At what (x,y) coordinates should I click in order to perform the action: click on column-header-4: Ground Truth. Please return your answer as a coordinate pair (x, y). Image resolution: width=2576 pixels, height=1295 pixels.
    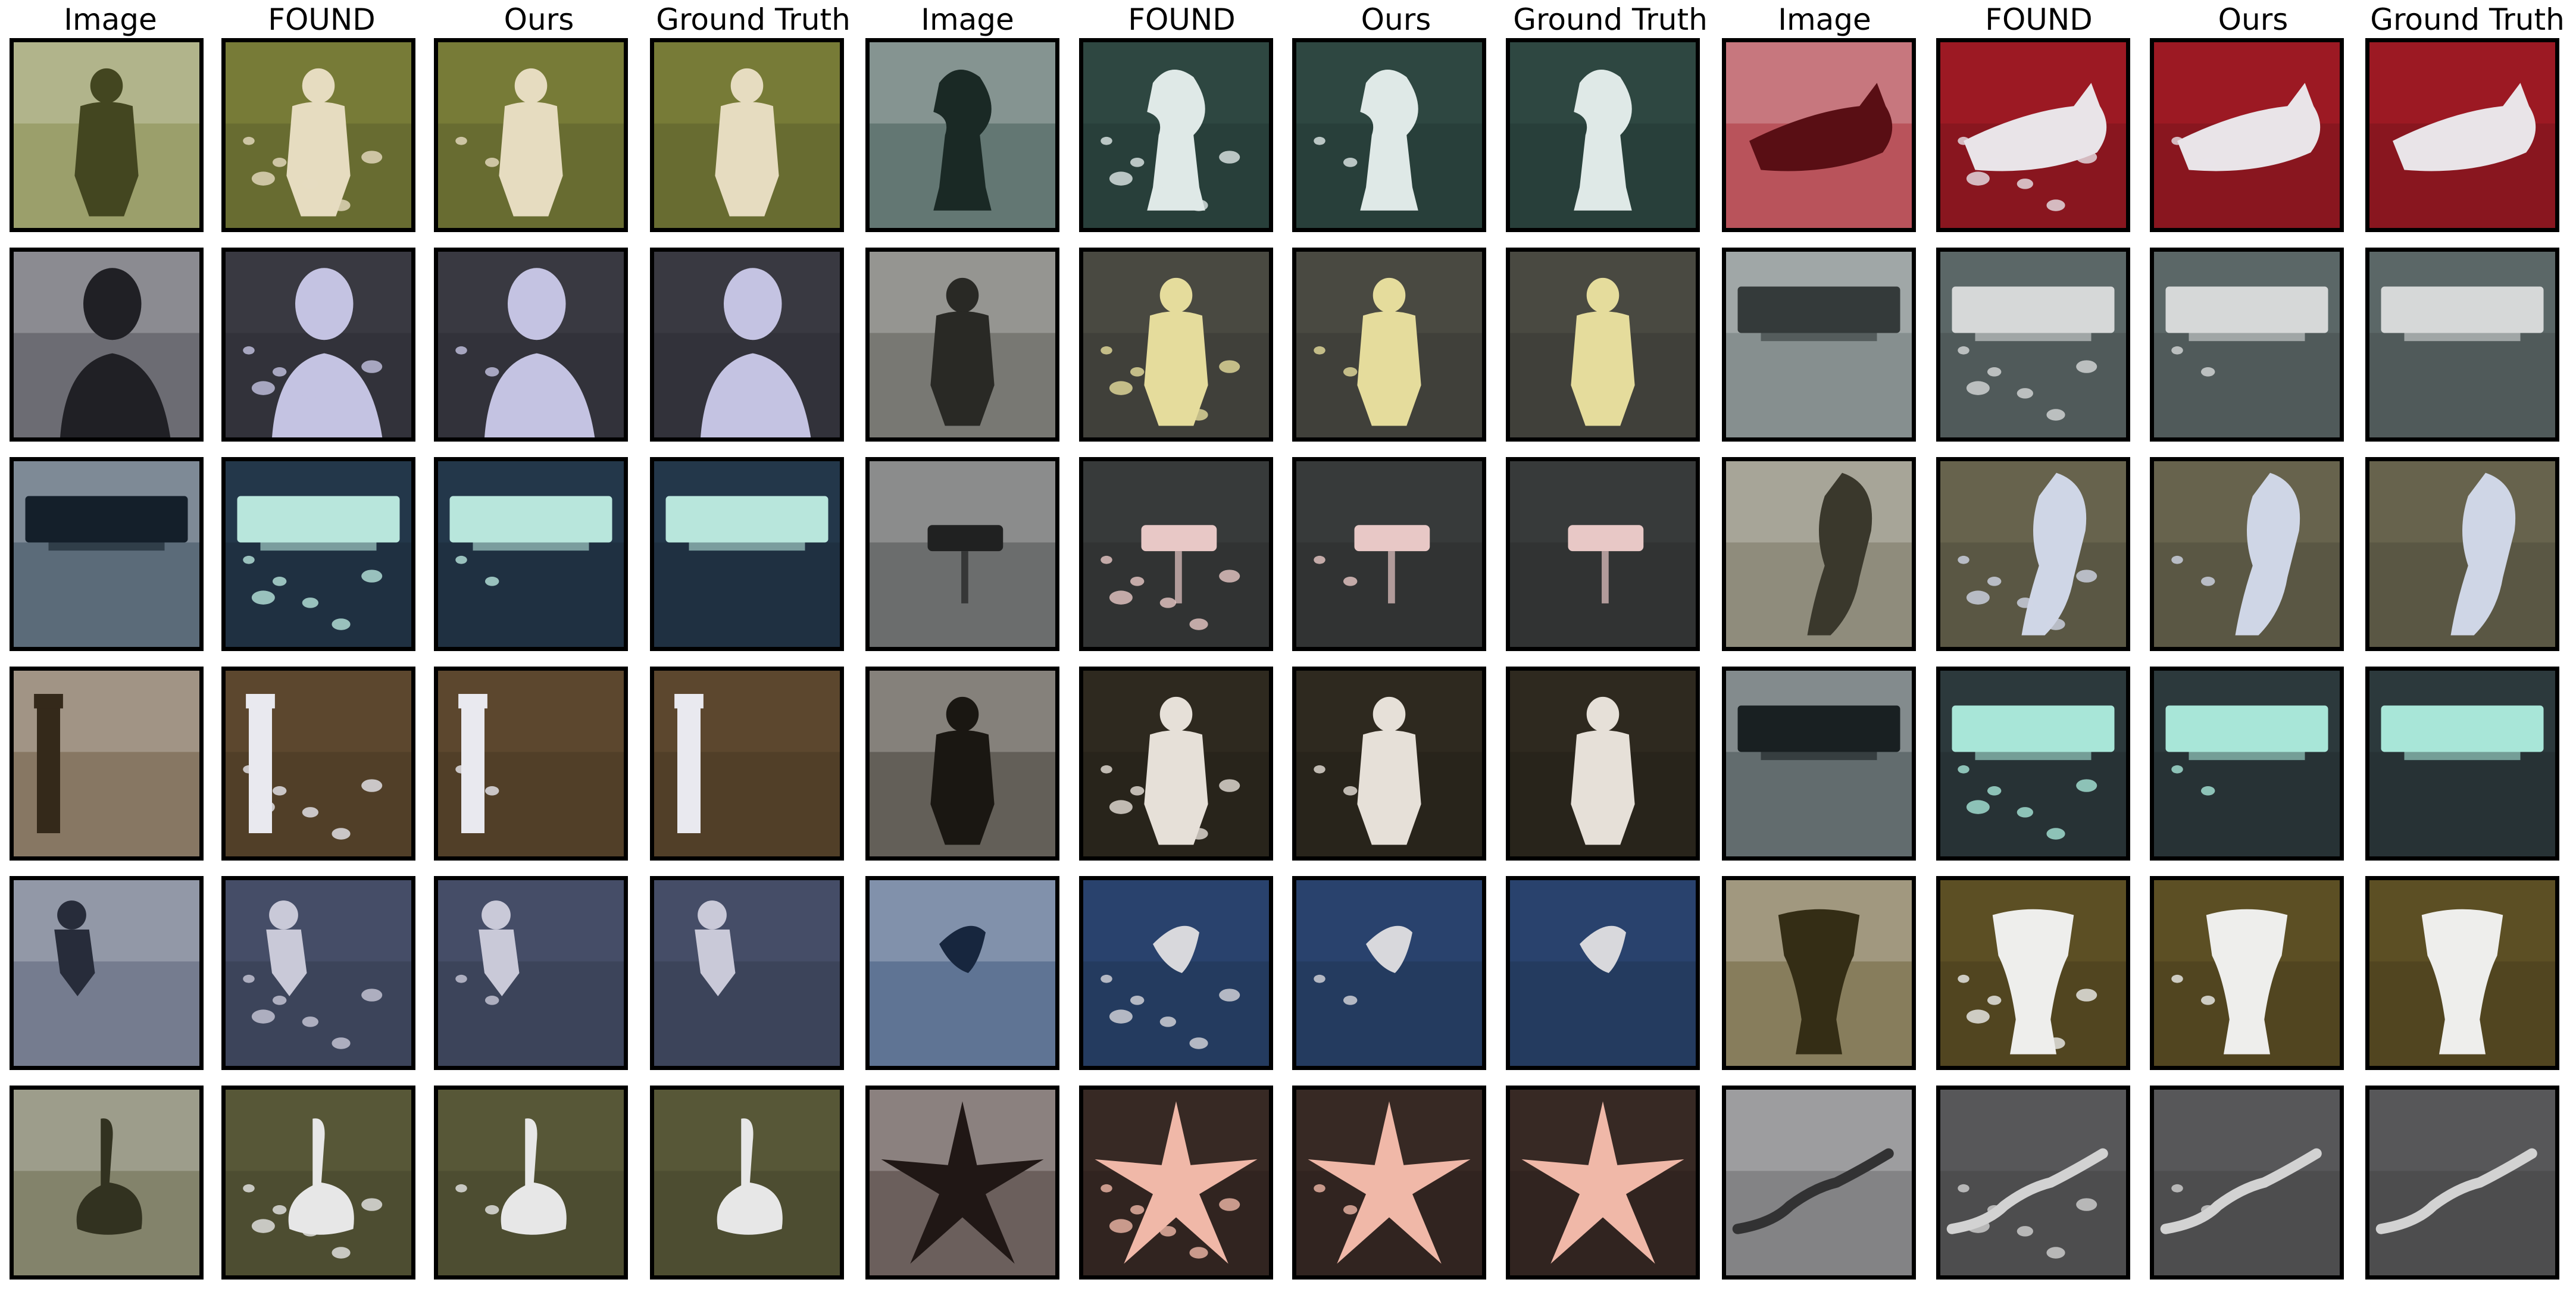
    Looking at the image, I should click on (753, 19).